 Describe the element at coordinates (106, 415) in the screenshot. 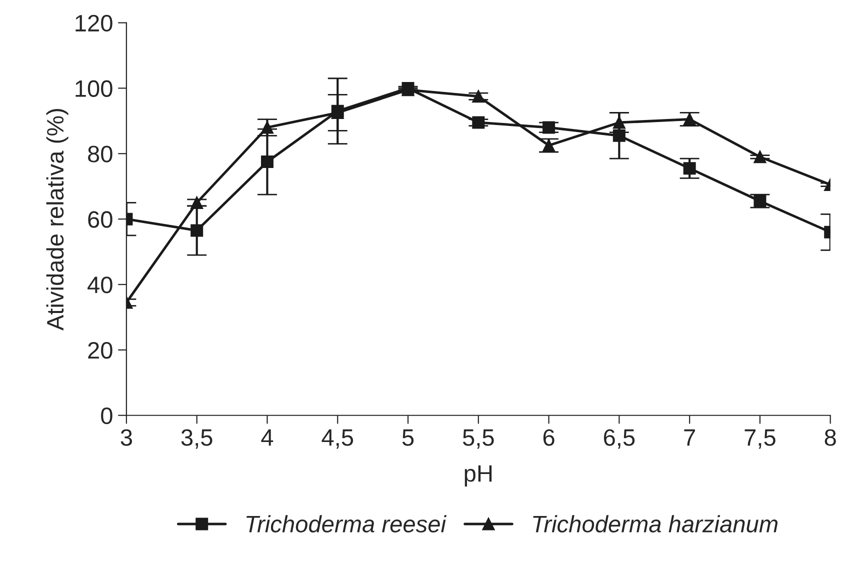

I see `y-tick-label: 0` at that location.